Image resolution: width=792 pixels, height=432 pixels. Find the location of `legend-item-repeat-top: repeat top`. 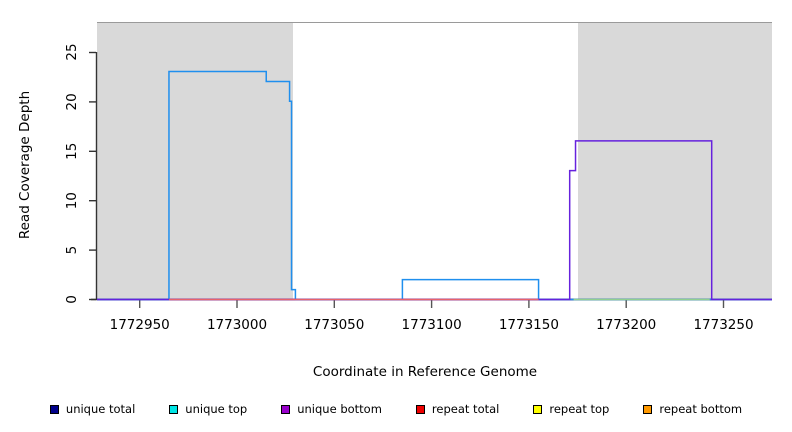

legend-item-repeat-top: repeat top is located at coordinates (571, 409).